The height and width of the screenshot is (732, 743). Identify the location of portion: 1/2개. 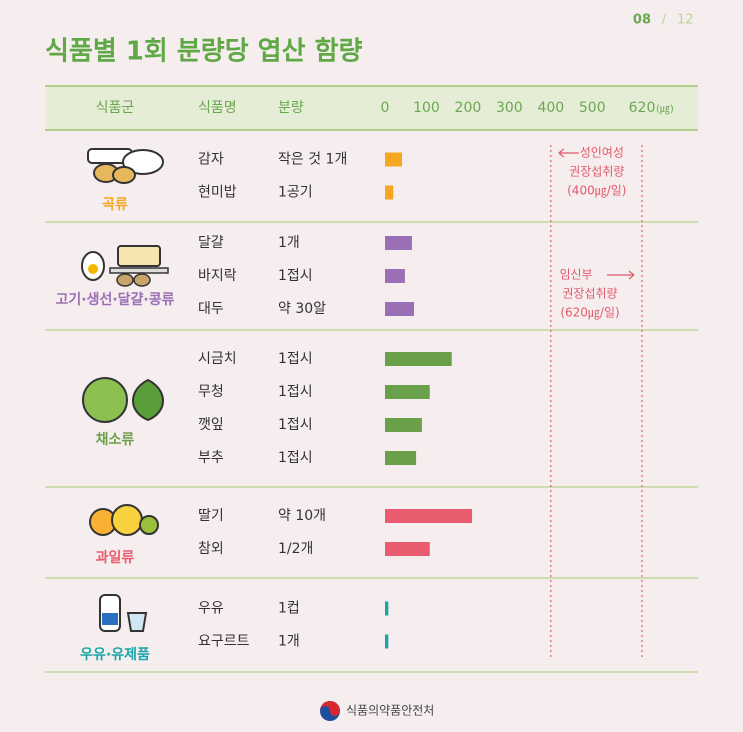
(295, 549).